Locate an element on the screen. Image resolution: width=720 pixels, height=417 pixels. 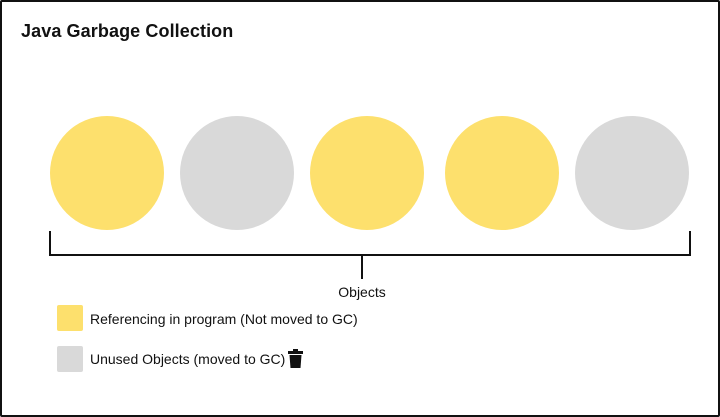
legend-label-referenced: Referencing in program (Not moved to GC) is located at coordinates (224, 319).